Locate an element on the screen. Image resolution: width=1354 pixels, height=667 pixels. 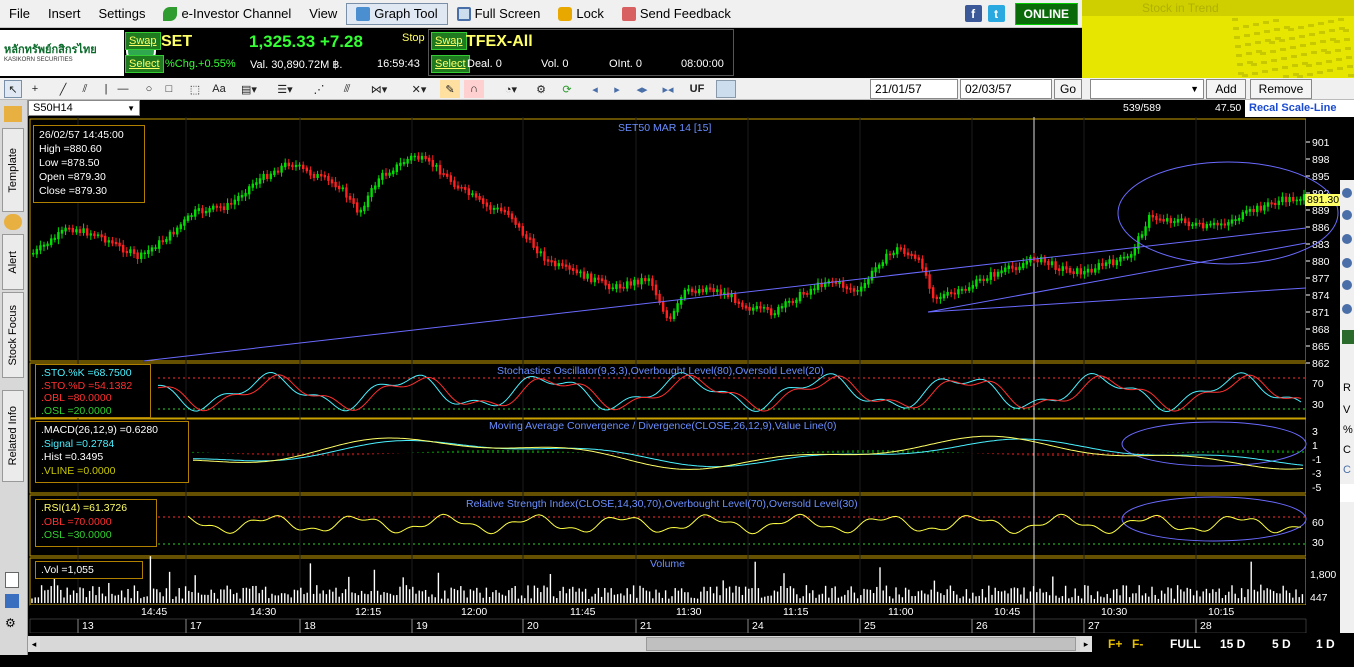
stock-in-trend-banner: Stock in Trend is located at coordinates (1218, 39).